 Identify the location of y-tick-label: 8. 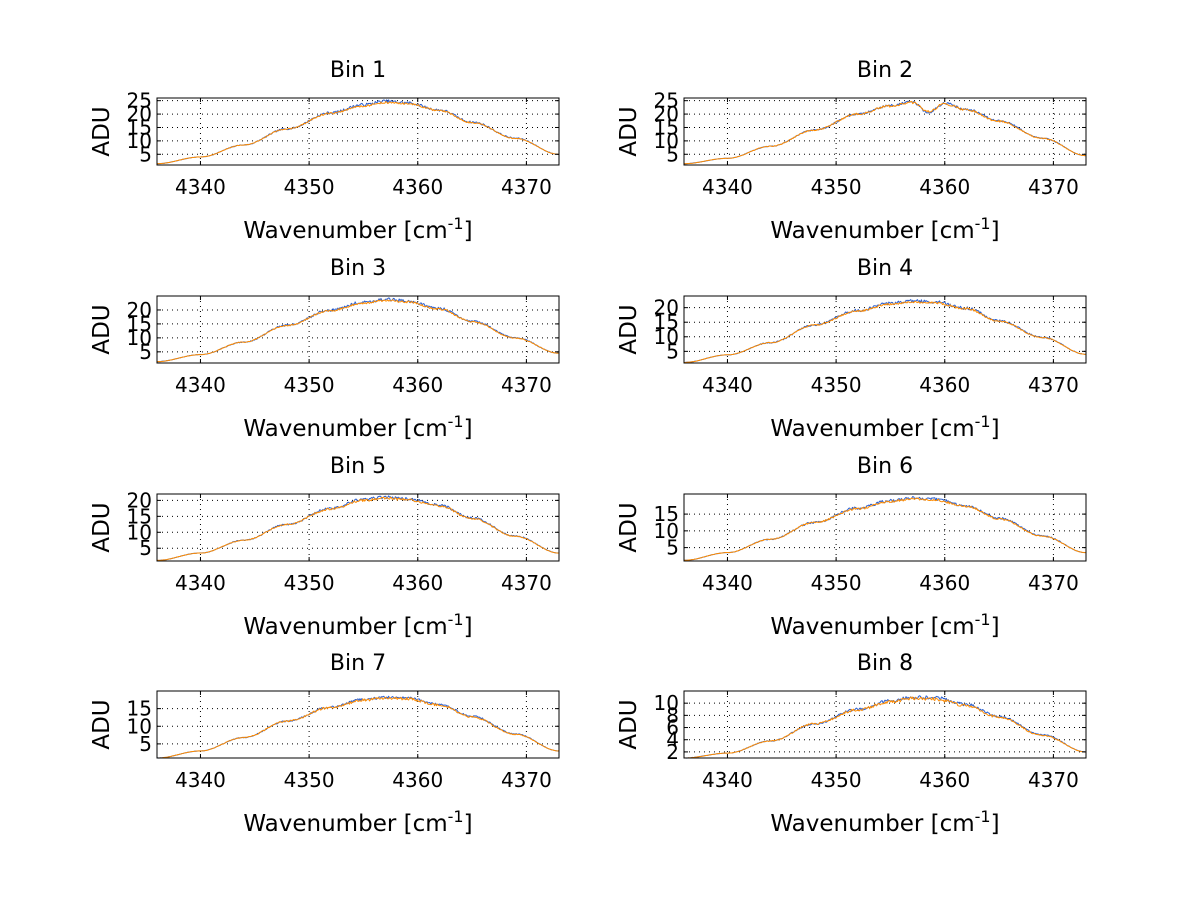
(672, 715).